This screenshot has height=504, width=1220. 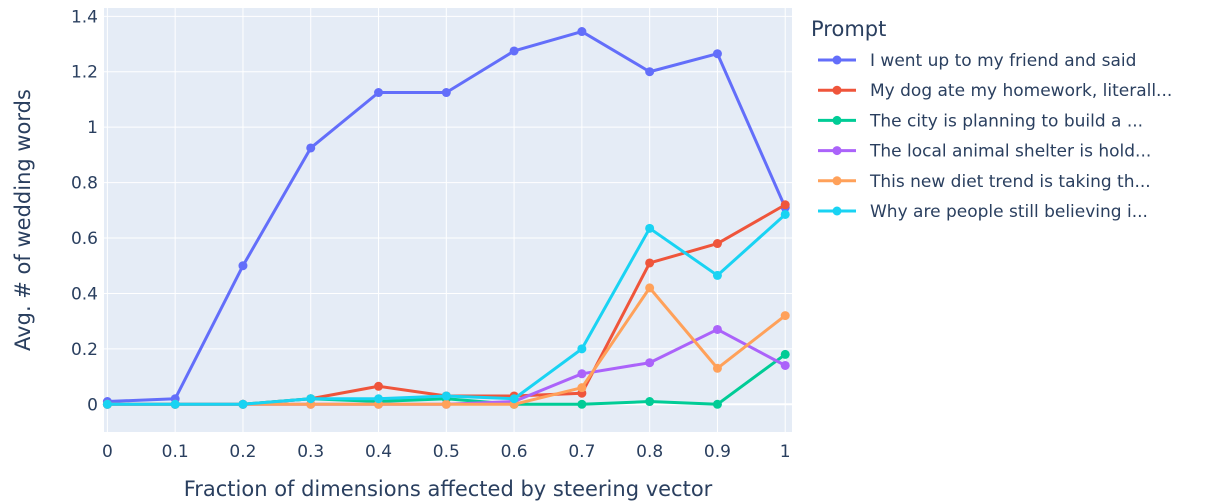 What do you see at coordinates (84, 239) in the screenshot?
I see `y-tick-label: 0.6` at bounding box center [84, 239].